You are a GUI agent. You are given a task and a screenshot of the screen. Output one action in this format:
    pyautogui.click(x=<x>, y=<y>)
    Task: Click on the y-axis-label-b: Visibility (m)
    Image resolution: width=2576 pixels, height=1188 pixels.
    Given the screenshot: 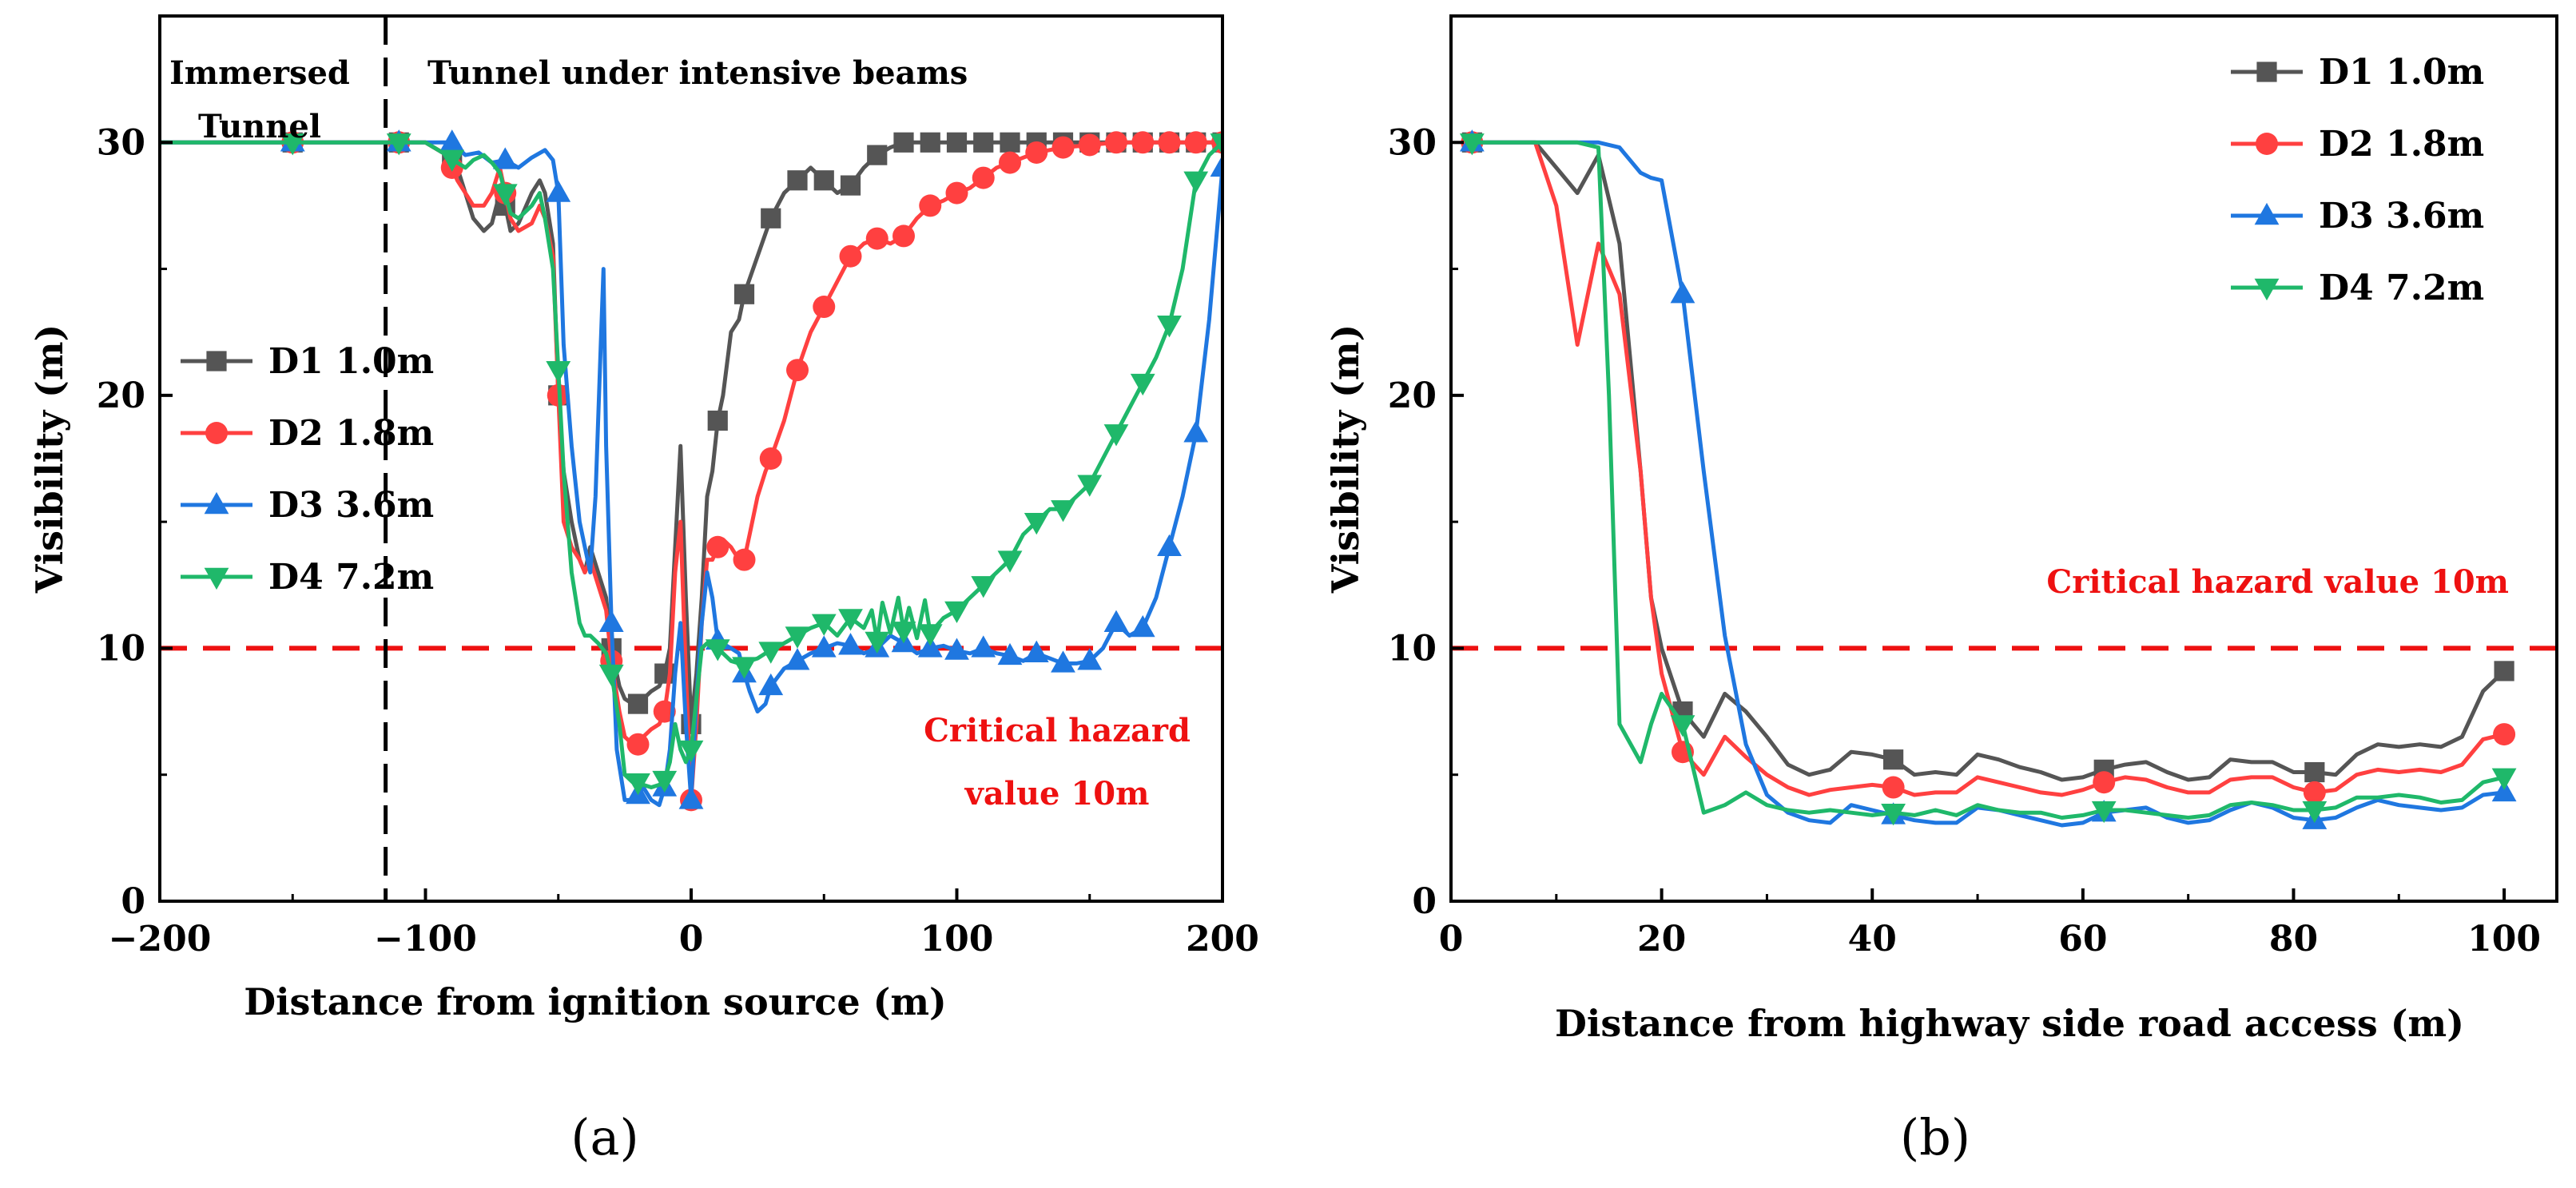 What is the action you would take?
    pyautogui.click(x=1345, y=459)
    